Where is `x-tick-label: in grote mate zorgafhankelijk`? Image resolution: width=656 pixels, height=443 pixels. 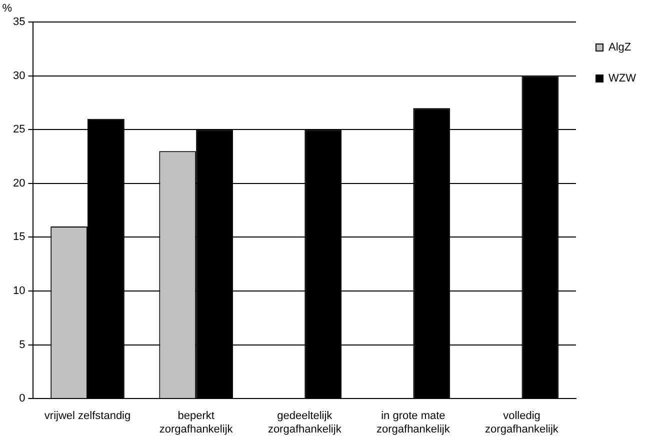 x-tick-label: in grote mate zorgafhankelijk is located at coordinates (413, 423).